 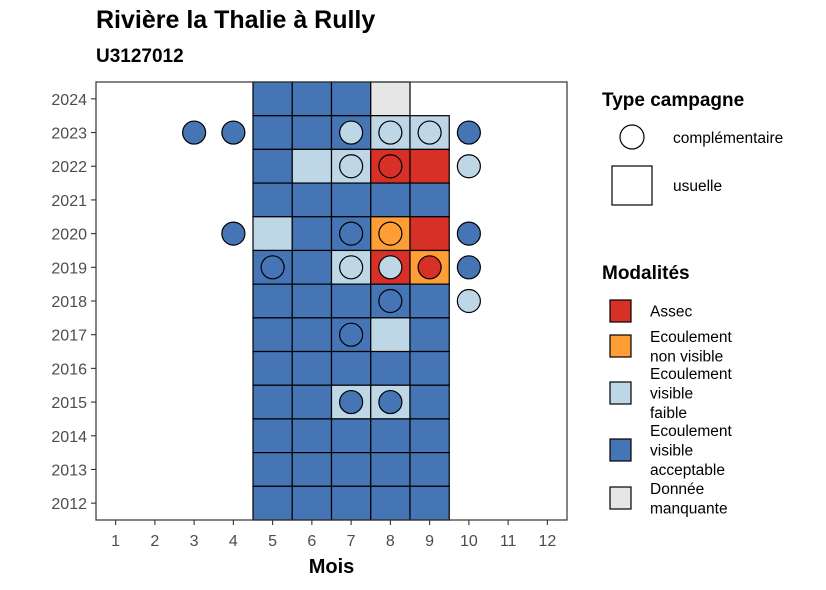 I want to click on x-tick-label-4: 4, so click(x=233, y=541).